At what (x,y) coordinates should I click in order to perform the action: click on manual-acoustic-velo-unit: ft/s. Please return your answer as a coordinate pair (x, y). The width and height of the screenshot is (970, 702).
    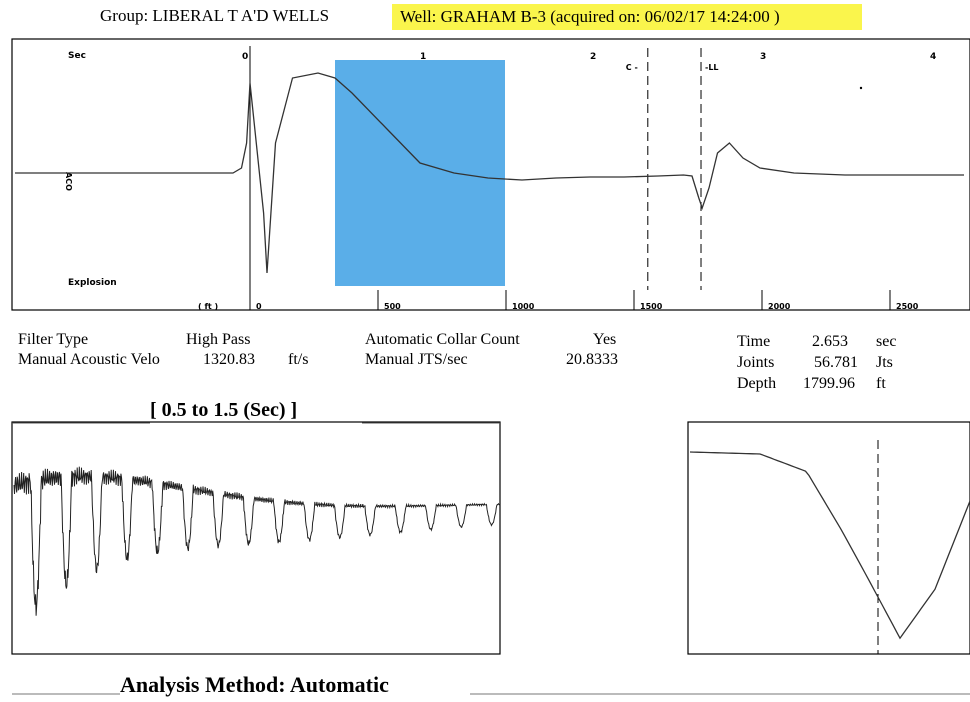
    Looking at the image, I should click on (298, 359).